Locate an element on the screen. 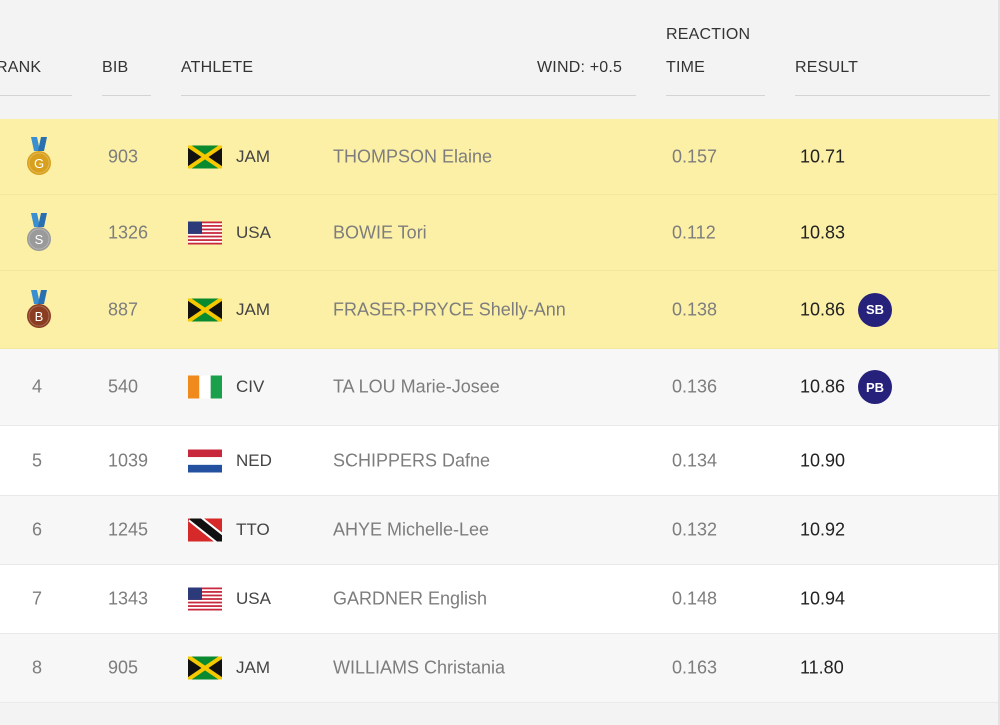 Image resolution: width=1000 pixels, height=725 pixels. header-underline-athlete is located at coordinates (408, 95).